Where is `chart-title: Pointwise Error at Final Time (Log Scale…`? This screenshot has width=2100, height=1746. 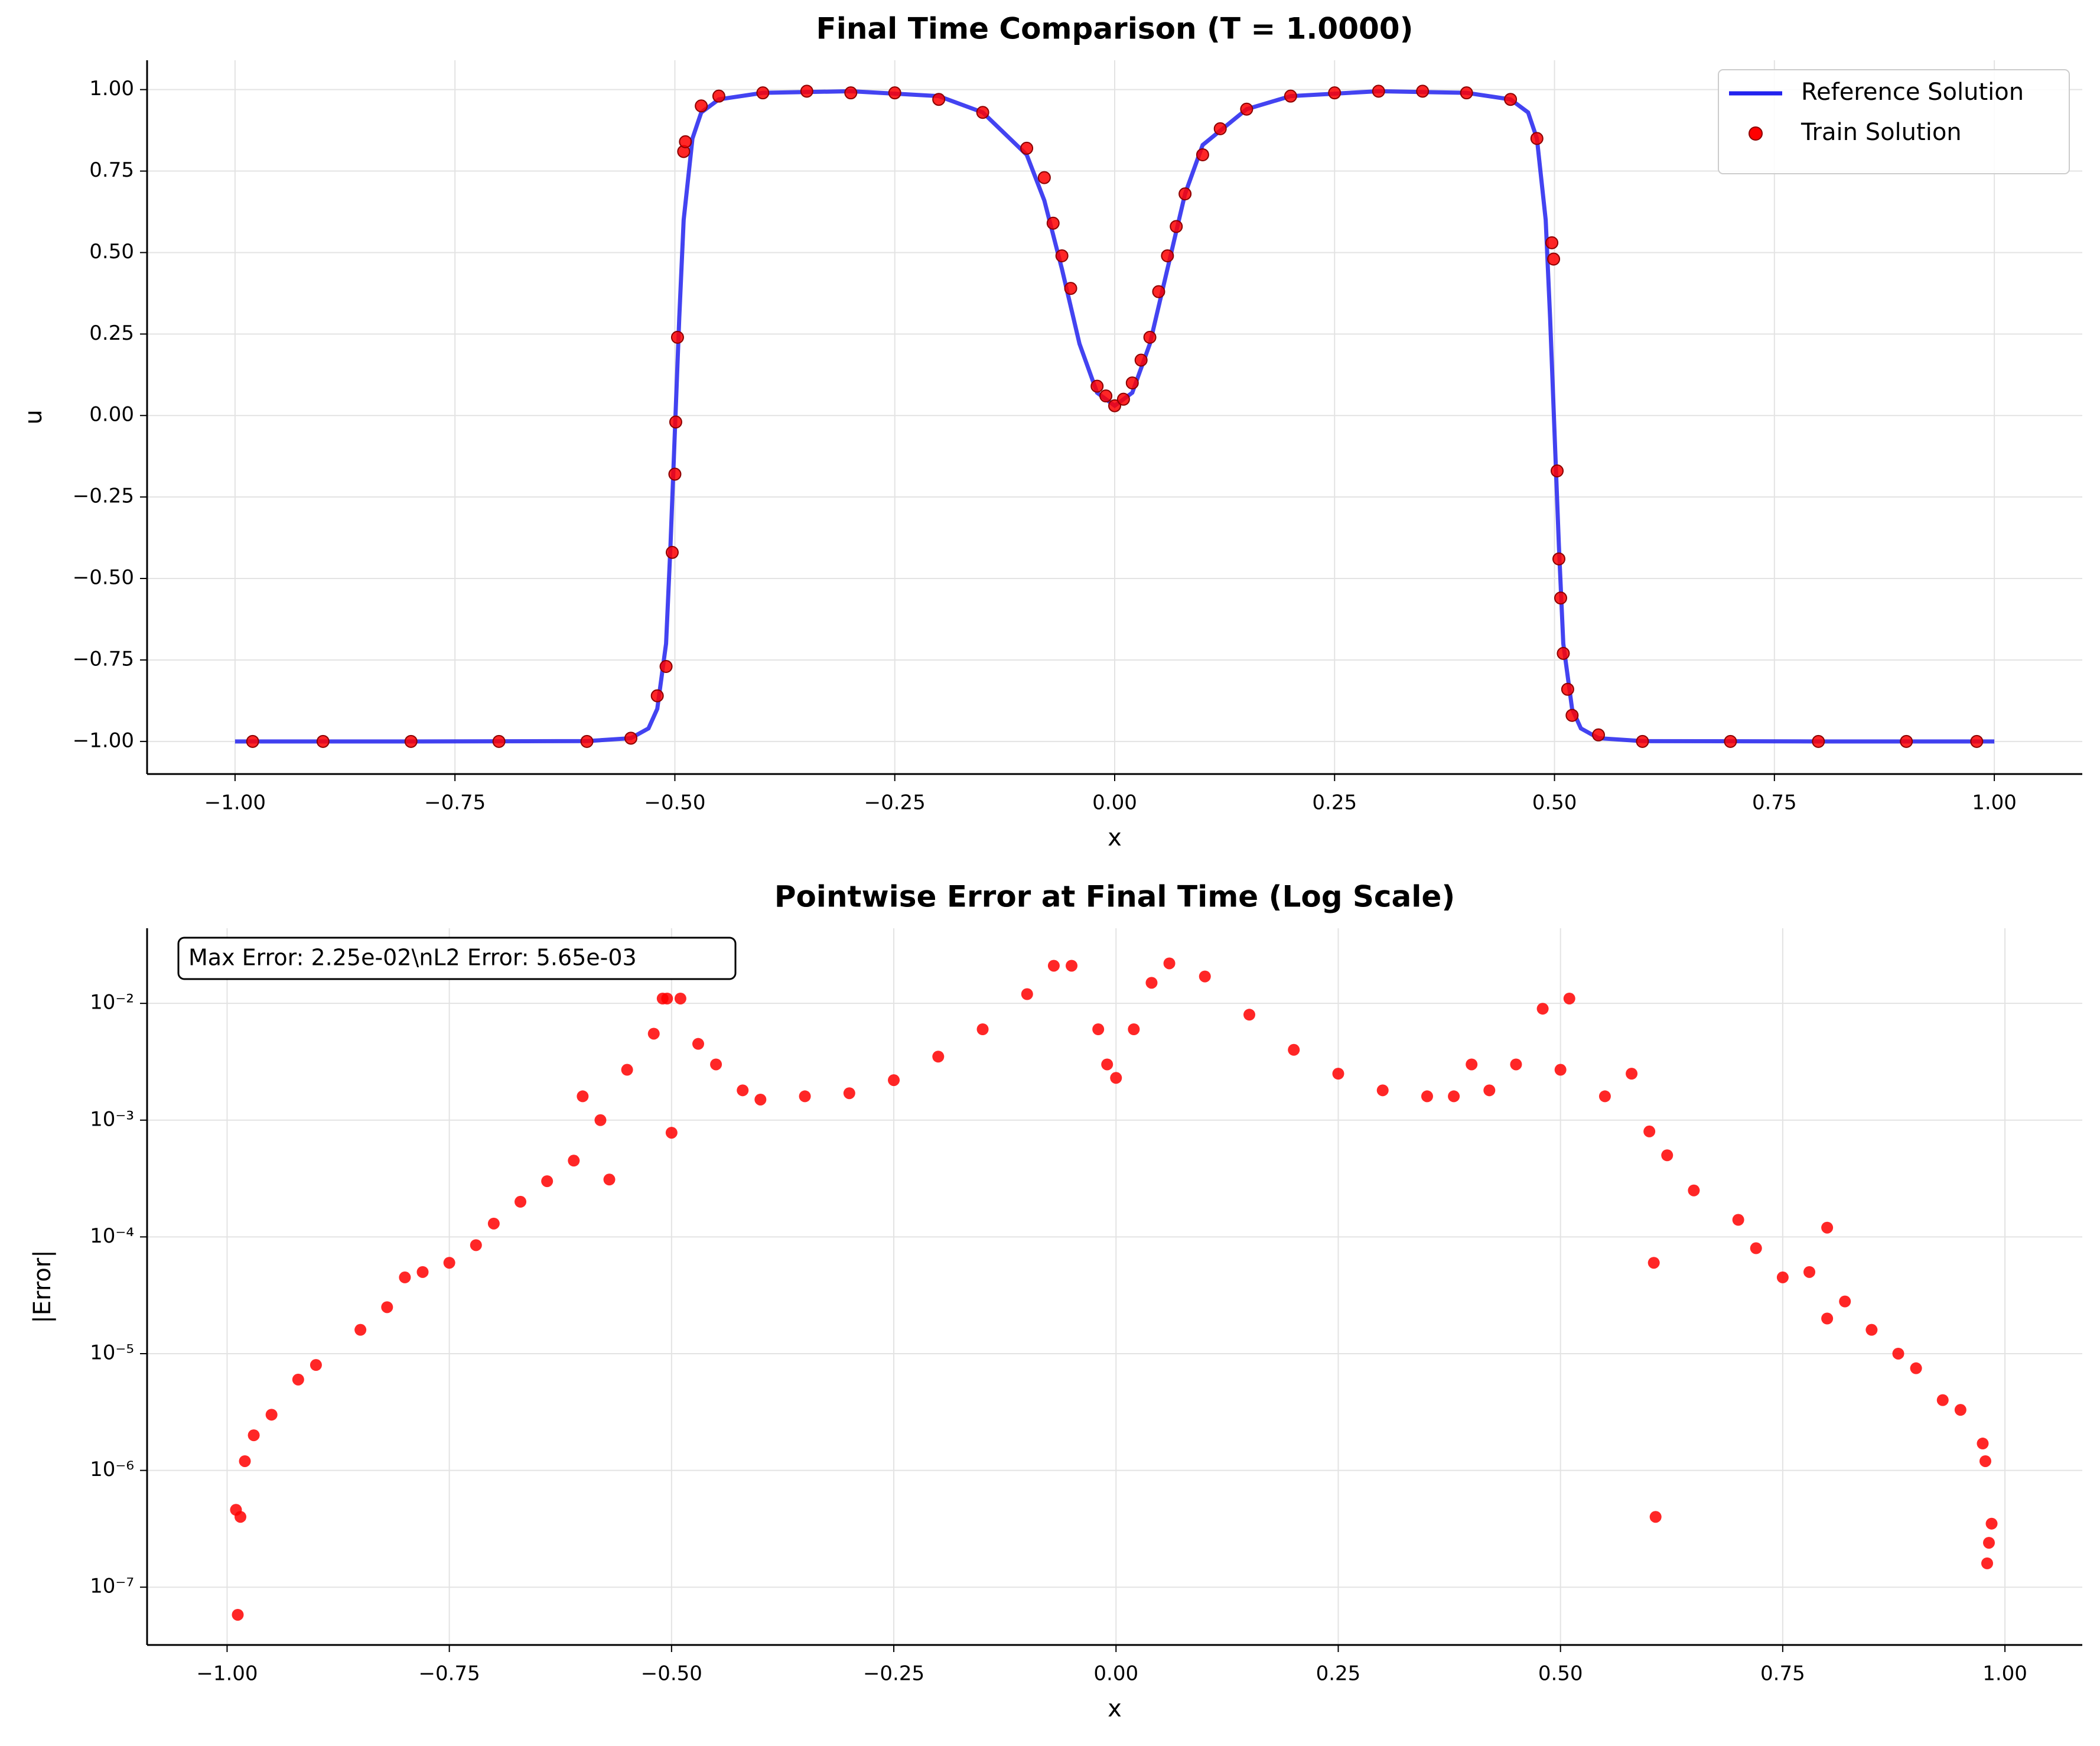 chart-title: Pointwise Error at Final Time (Log Scale… is located at coordinates (1114, 897).